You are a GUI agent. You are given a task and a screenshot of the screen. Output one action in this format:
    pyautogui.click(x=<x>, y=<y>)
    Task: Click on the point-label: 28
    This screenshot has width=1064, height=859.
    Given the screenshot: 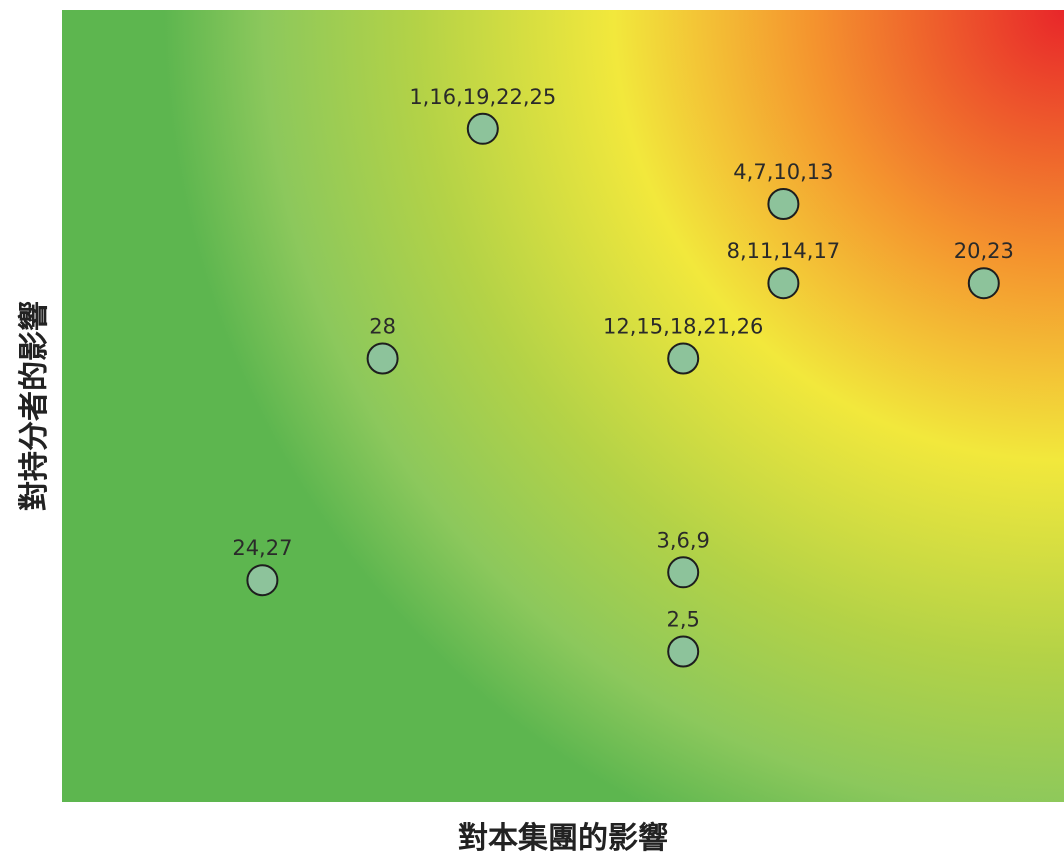 What is the action you would take?
    pyautogui.click(x=382, y=327)
    